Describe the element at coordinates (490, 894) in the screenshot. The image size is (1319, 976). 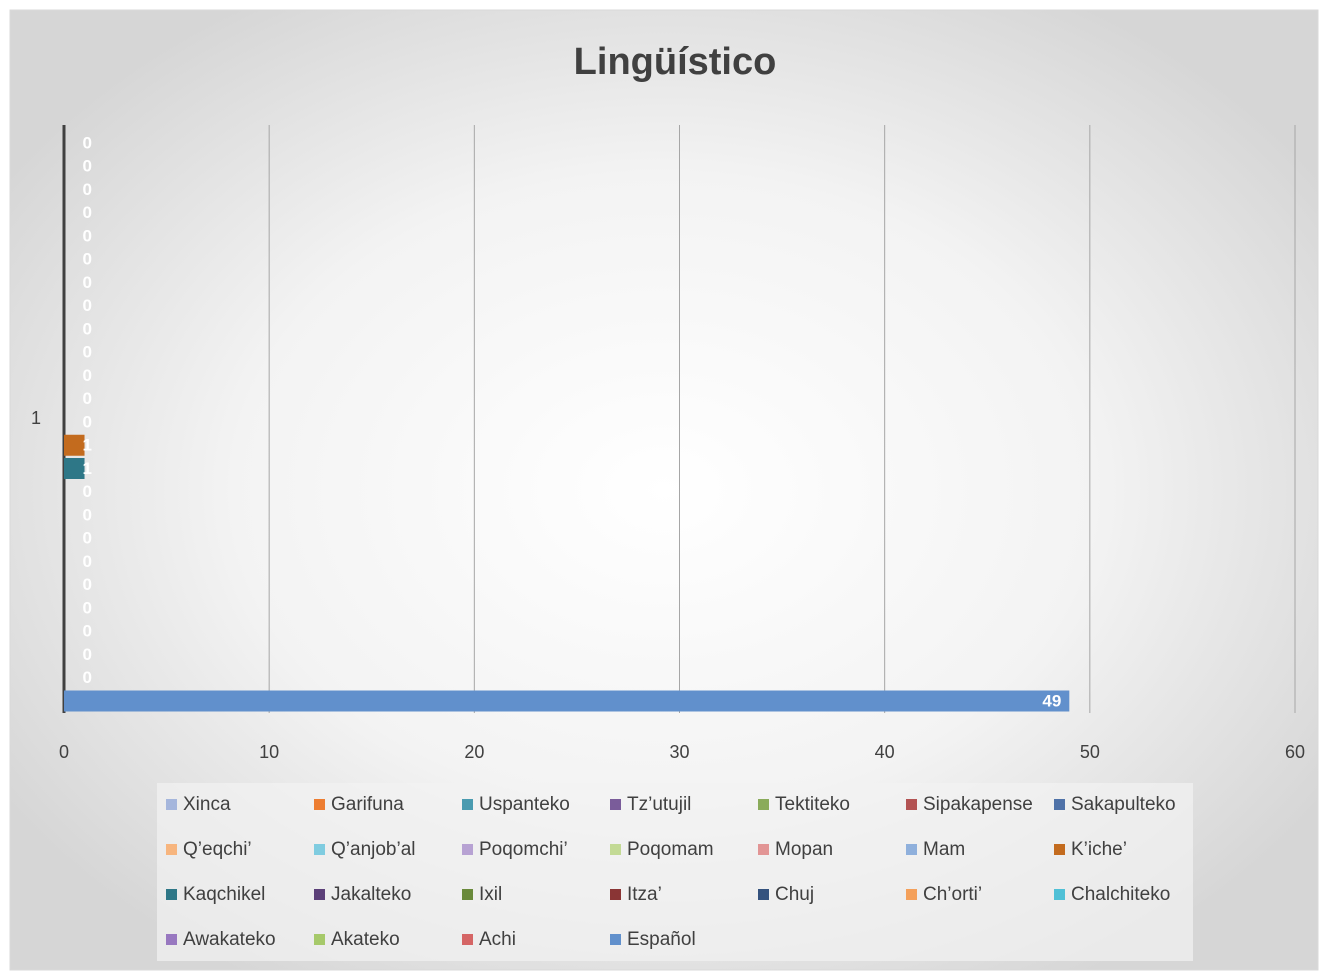
I see `legend-label: Ixil` at that location.